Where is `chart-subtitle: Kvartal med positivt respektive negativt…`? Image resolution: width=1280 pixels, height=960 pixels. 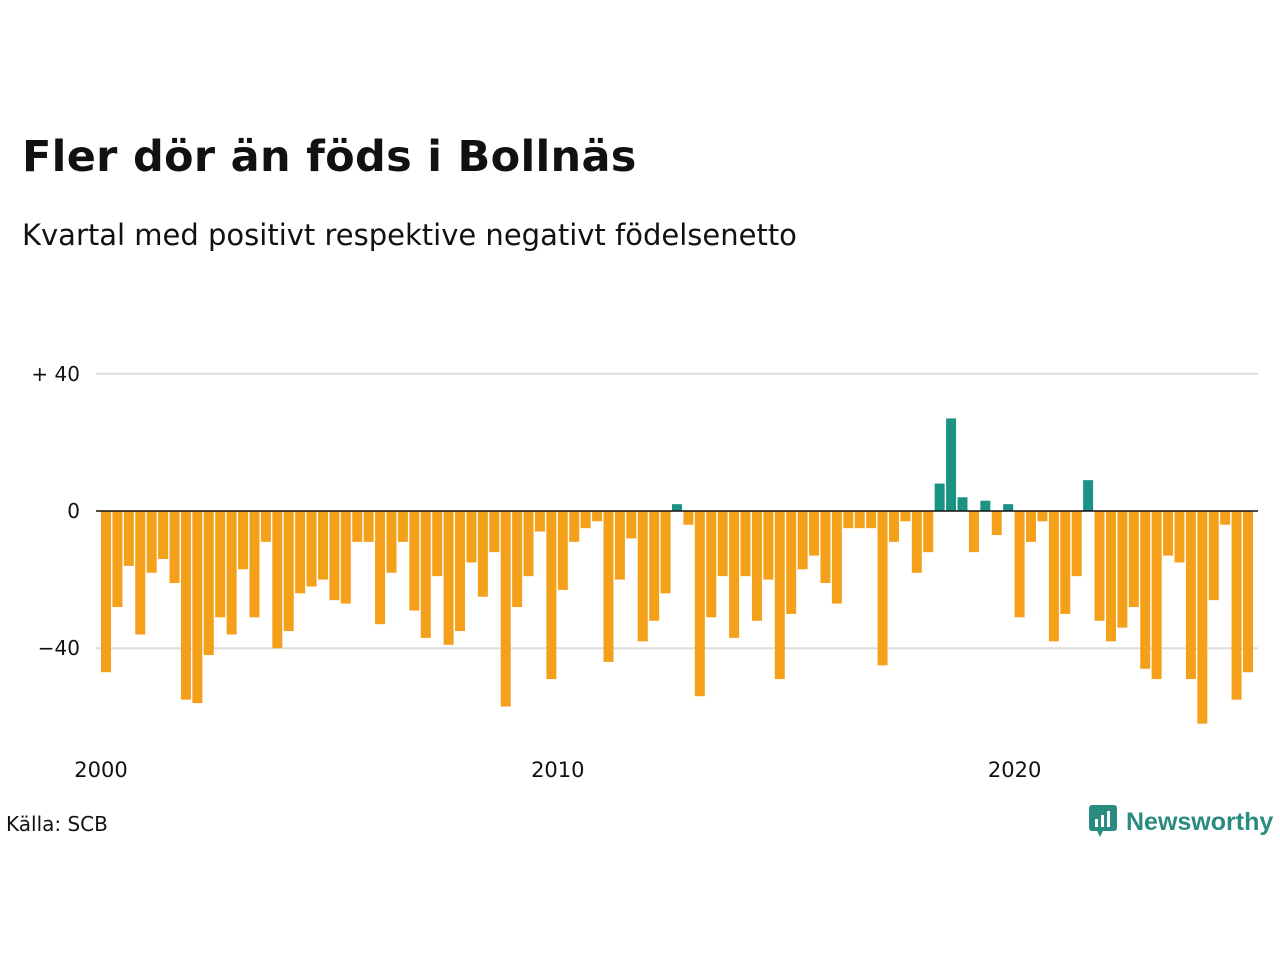 chart-subtitle: Kvartal med positivt respektive negativt… is located at coordinates (409, 235).